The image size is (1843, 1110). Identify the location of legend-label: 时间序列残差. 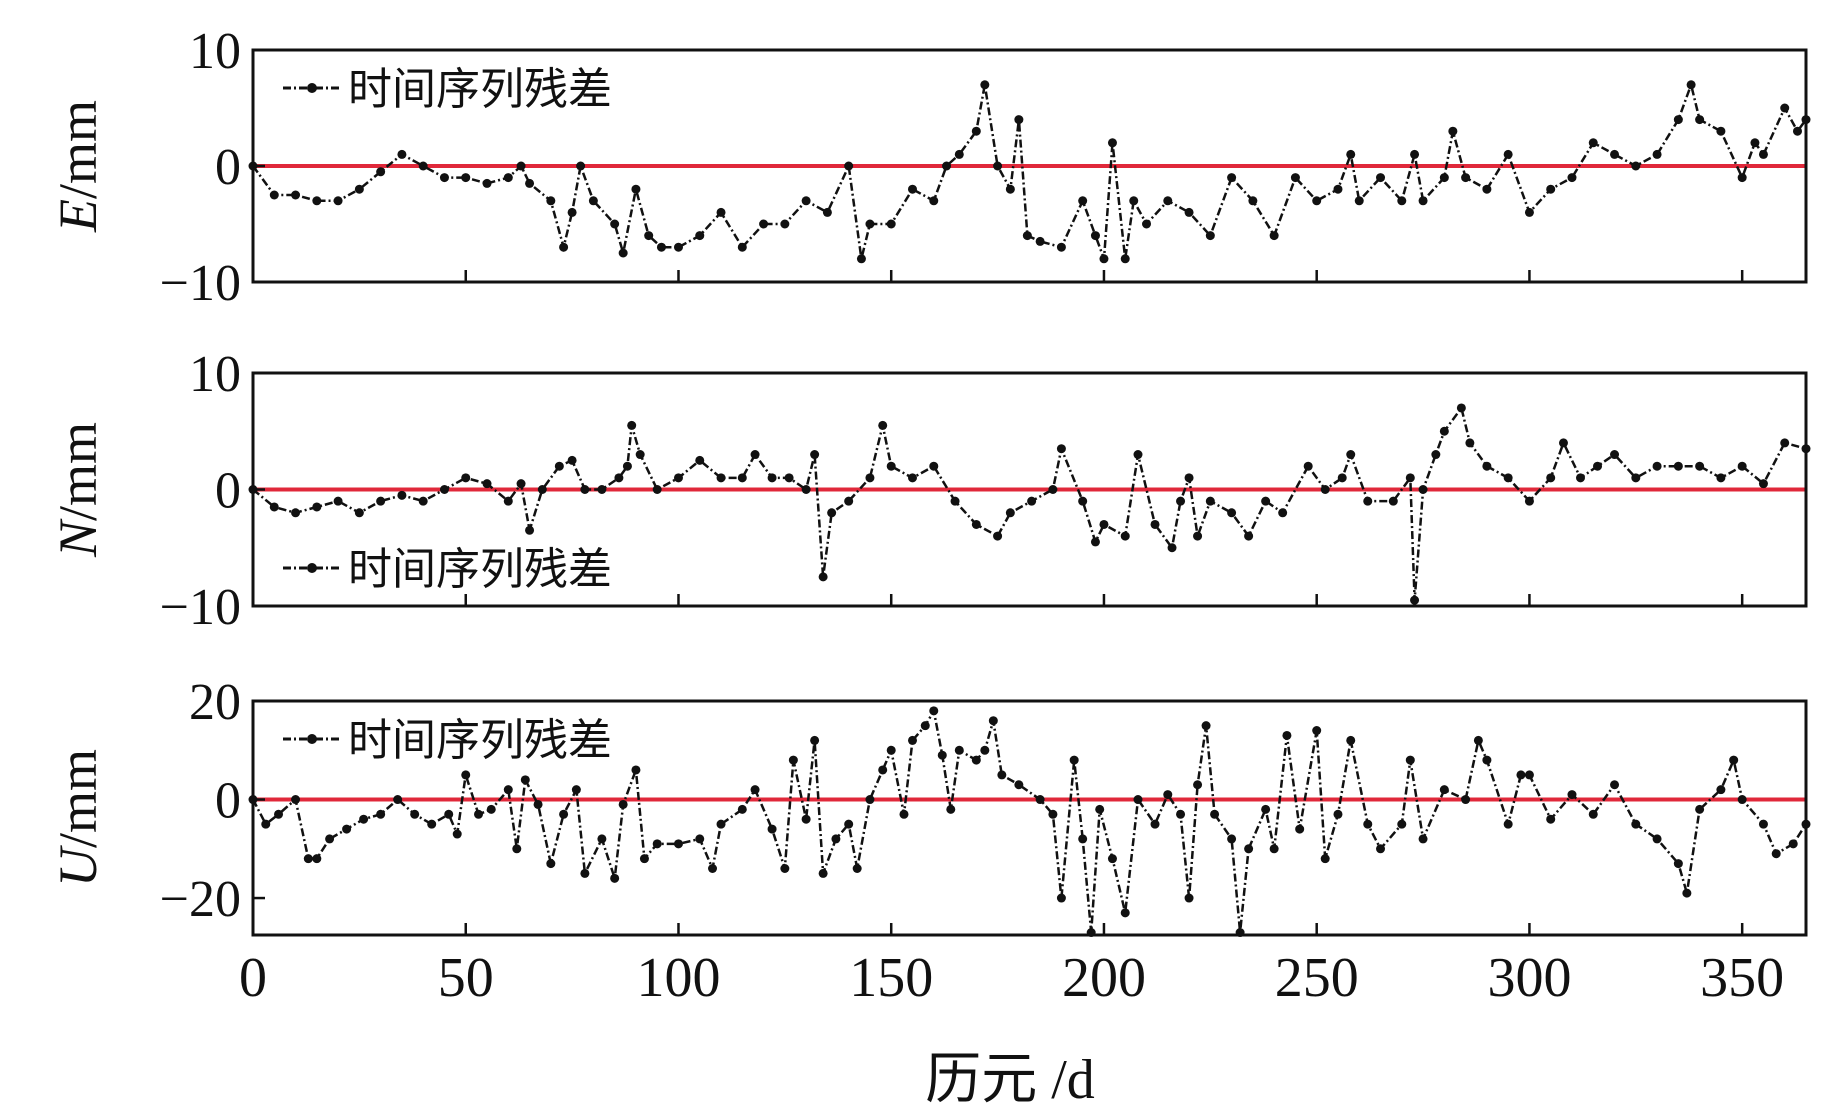
(480, 89).